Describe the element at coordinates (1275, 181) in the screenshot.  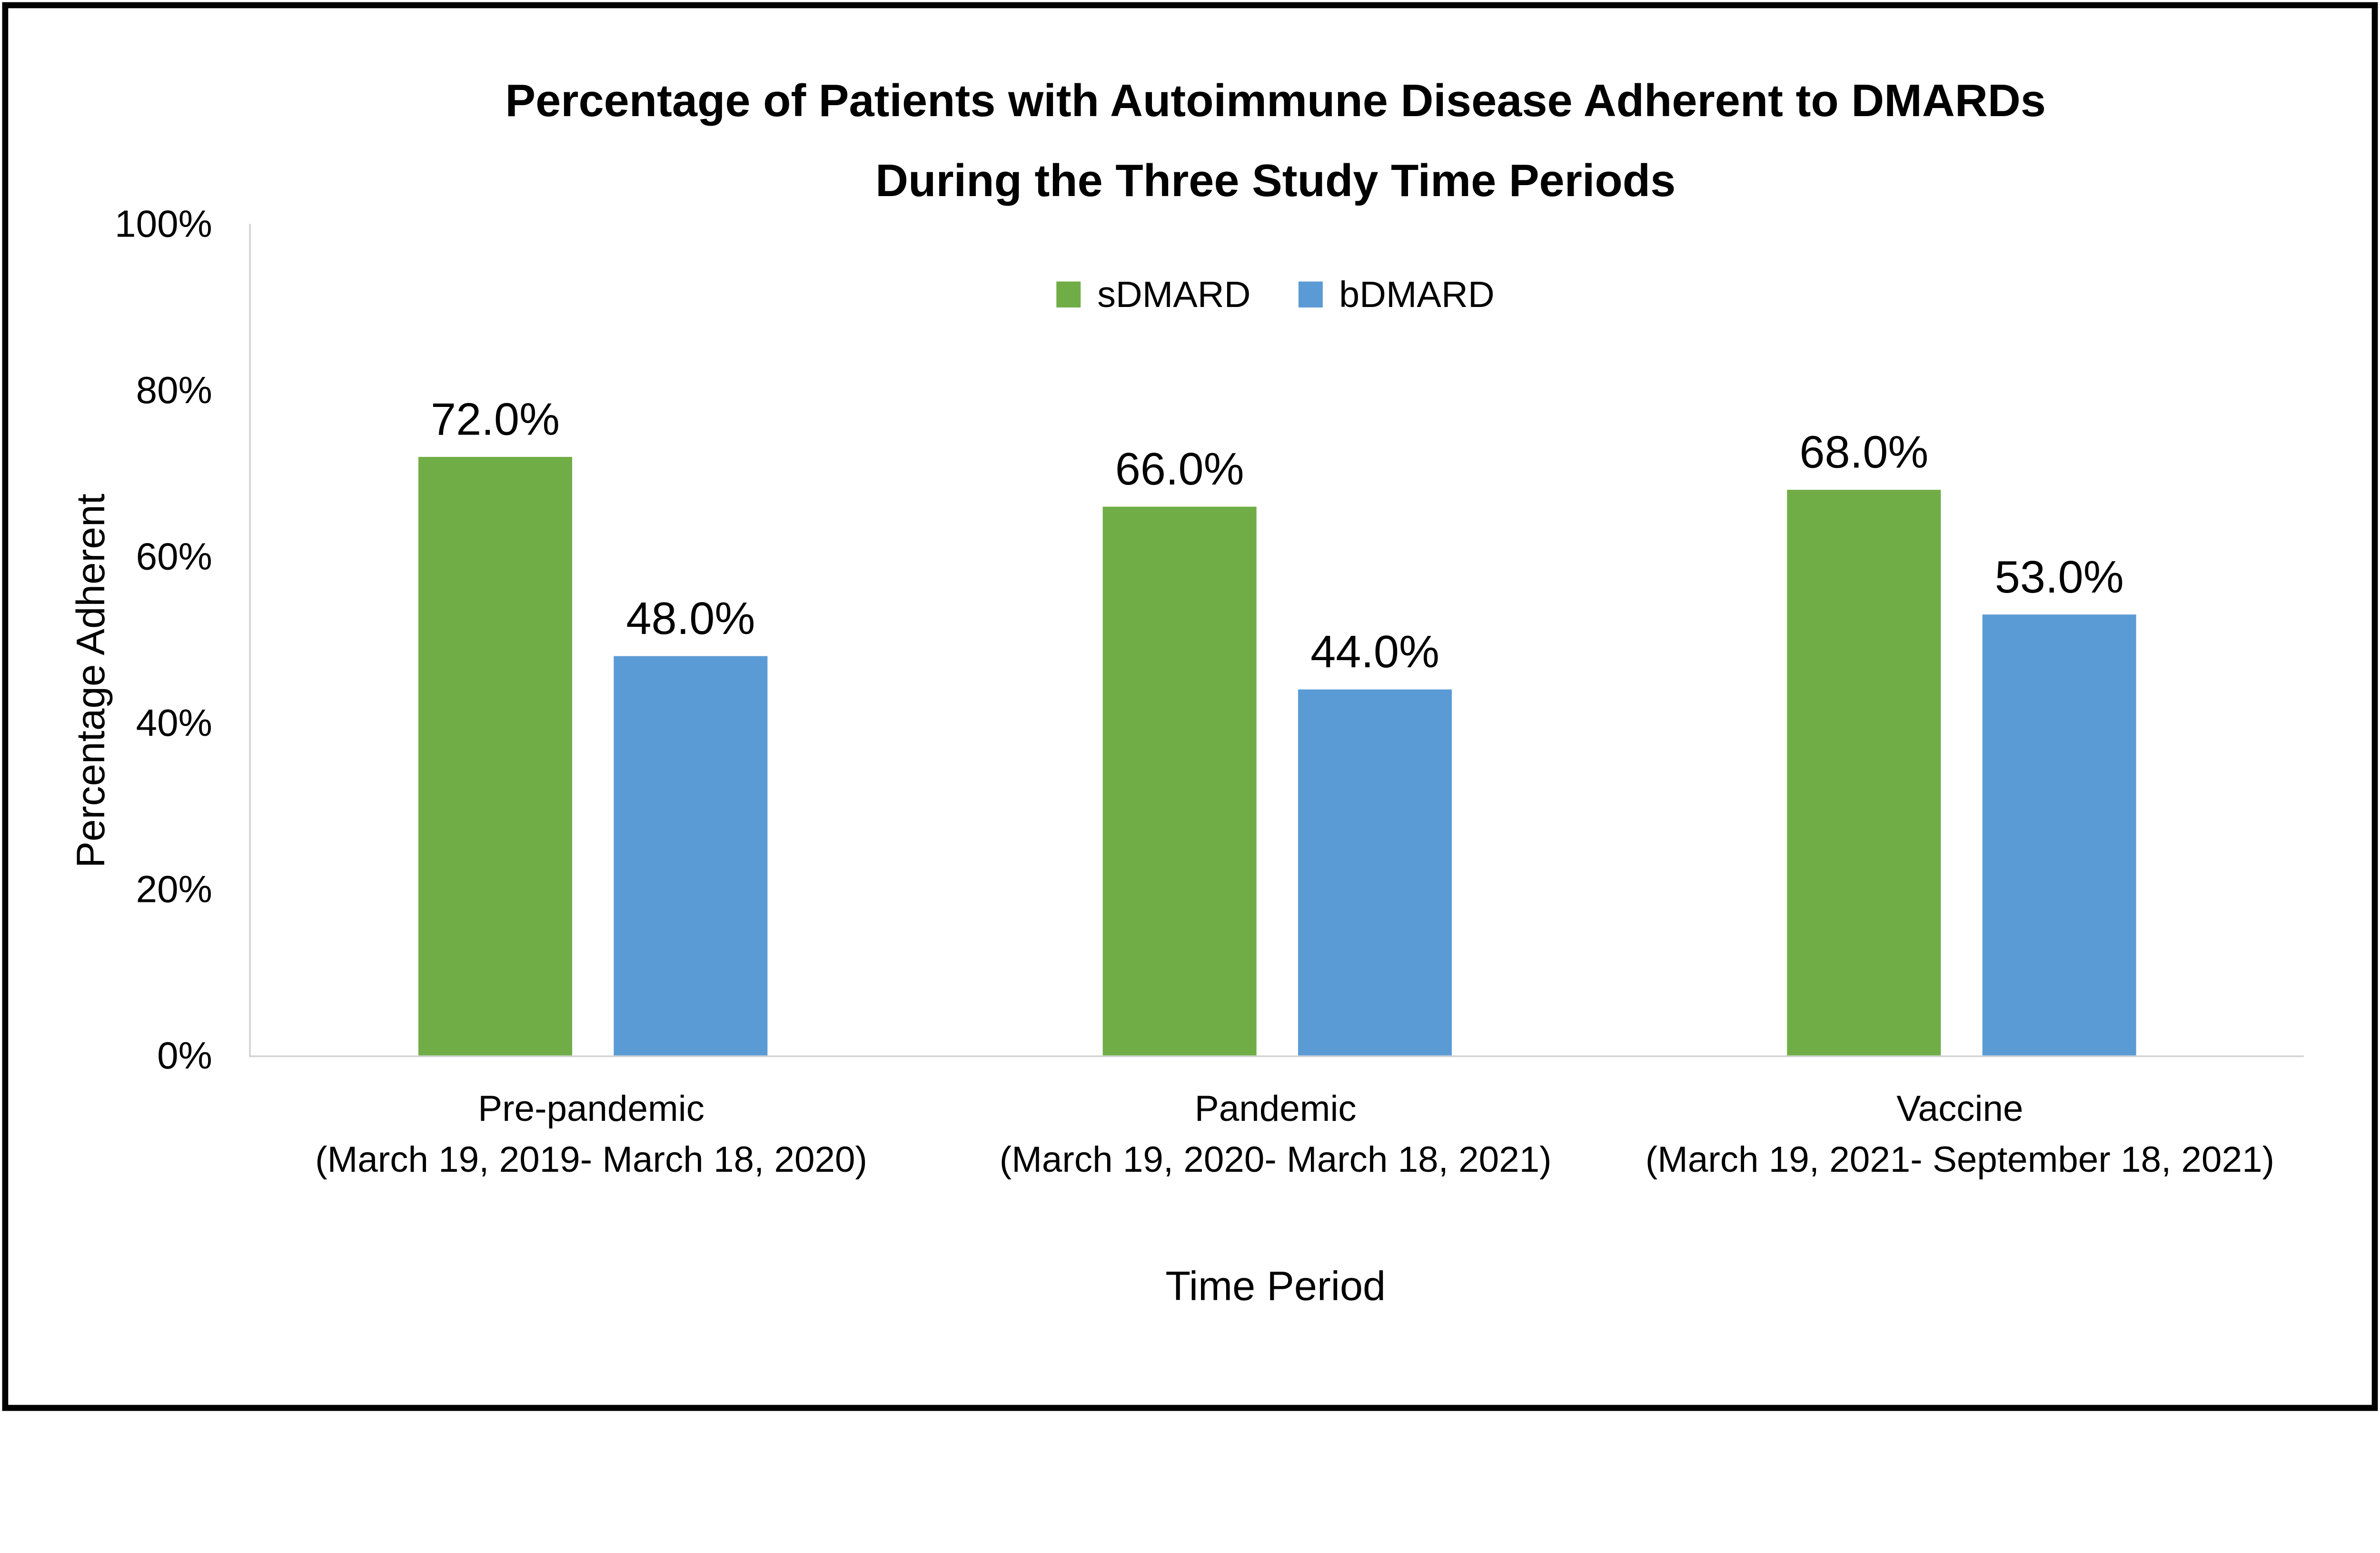
I see `chart-title-line-2: During the Three Study Time Periods` at that location.